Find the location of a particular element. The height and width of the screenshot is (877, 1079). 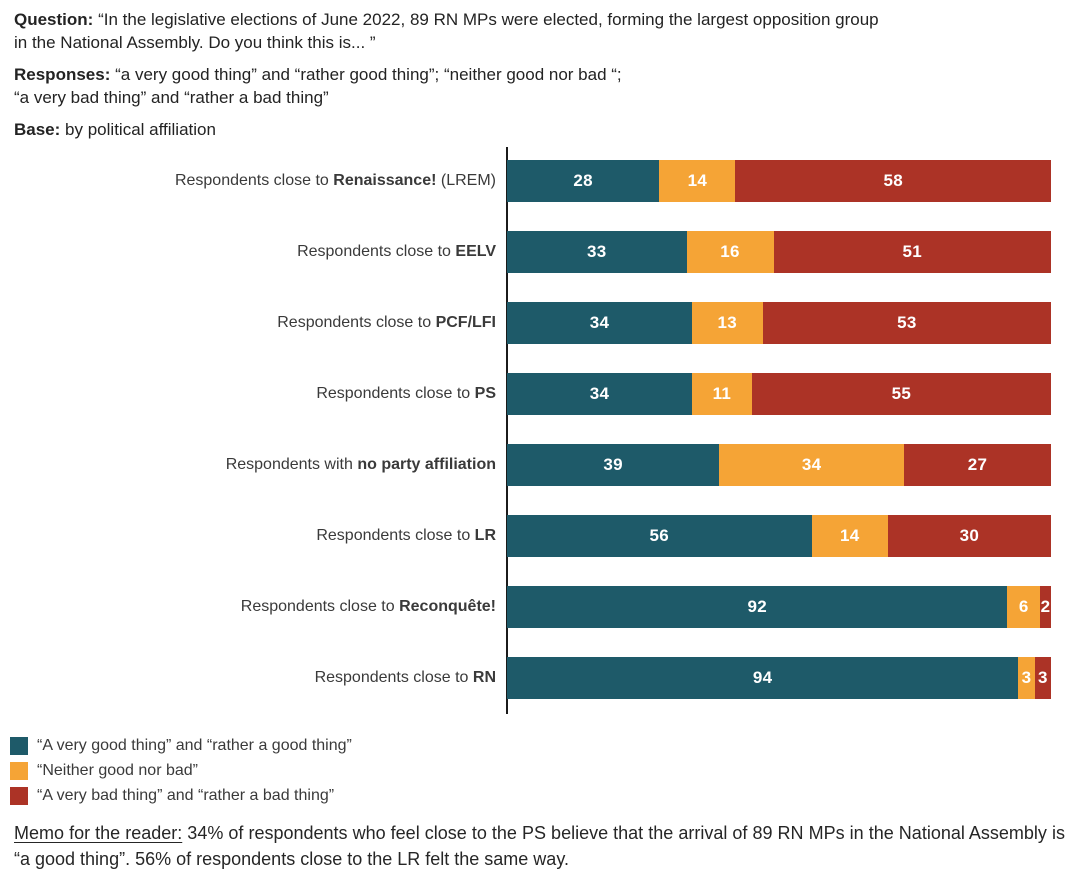

bar-segment-good: 56 is located at coordinates (659, 536).